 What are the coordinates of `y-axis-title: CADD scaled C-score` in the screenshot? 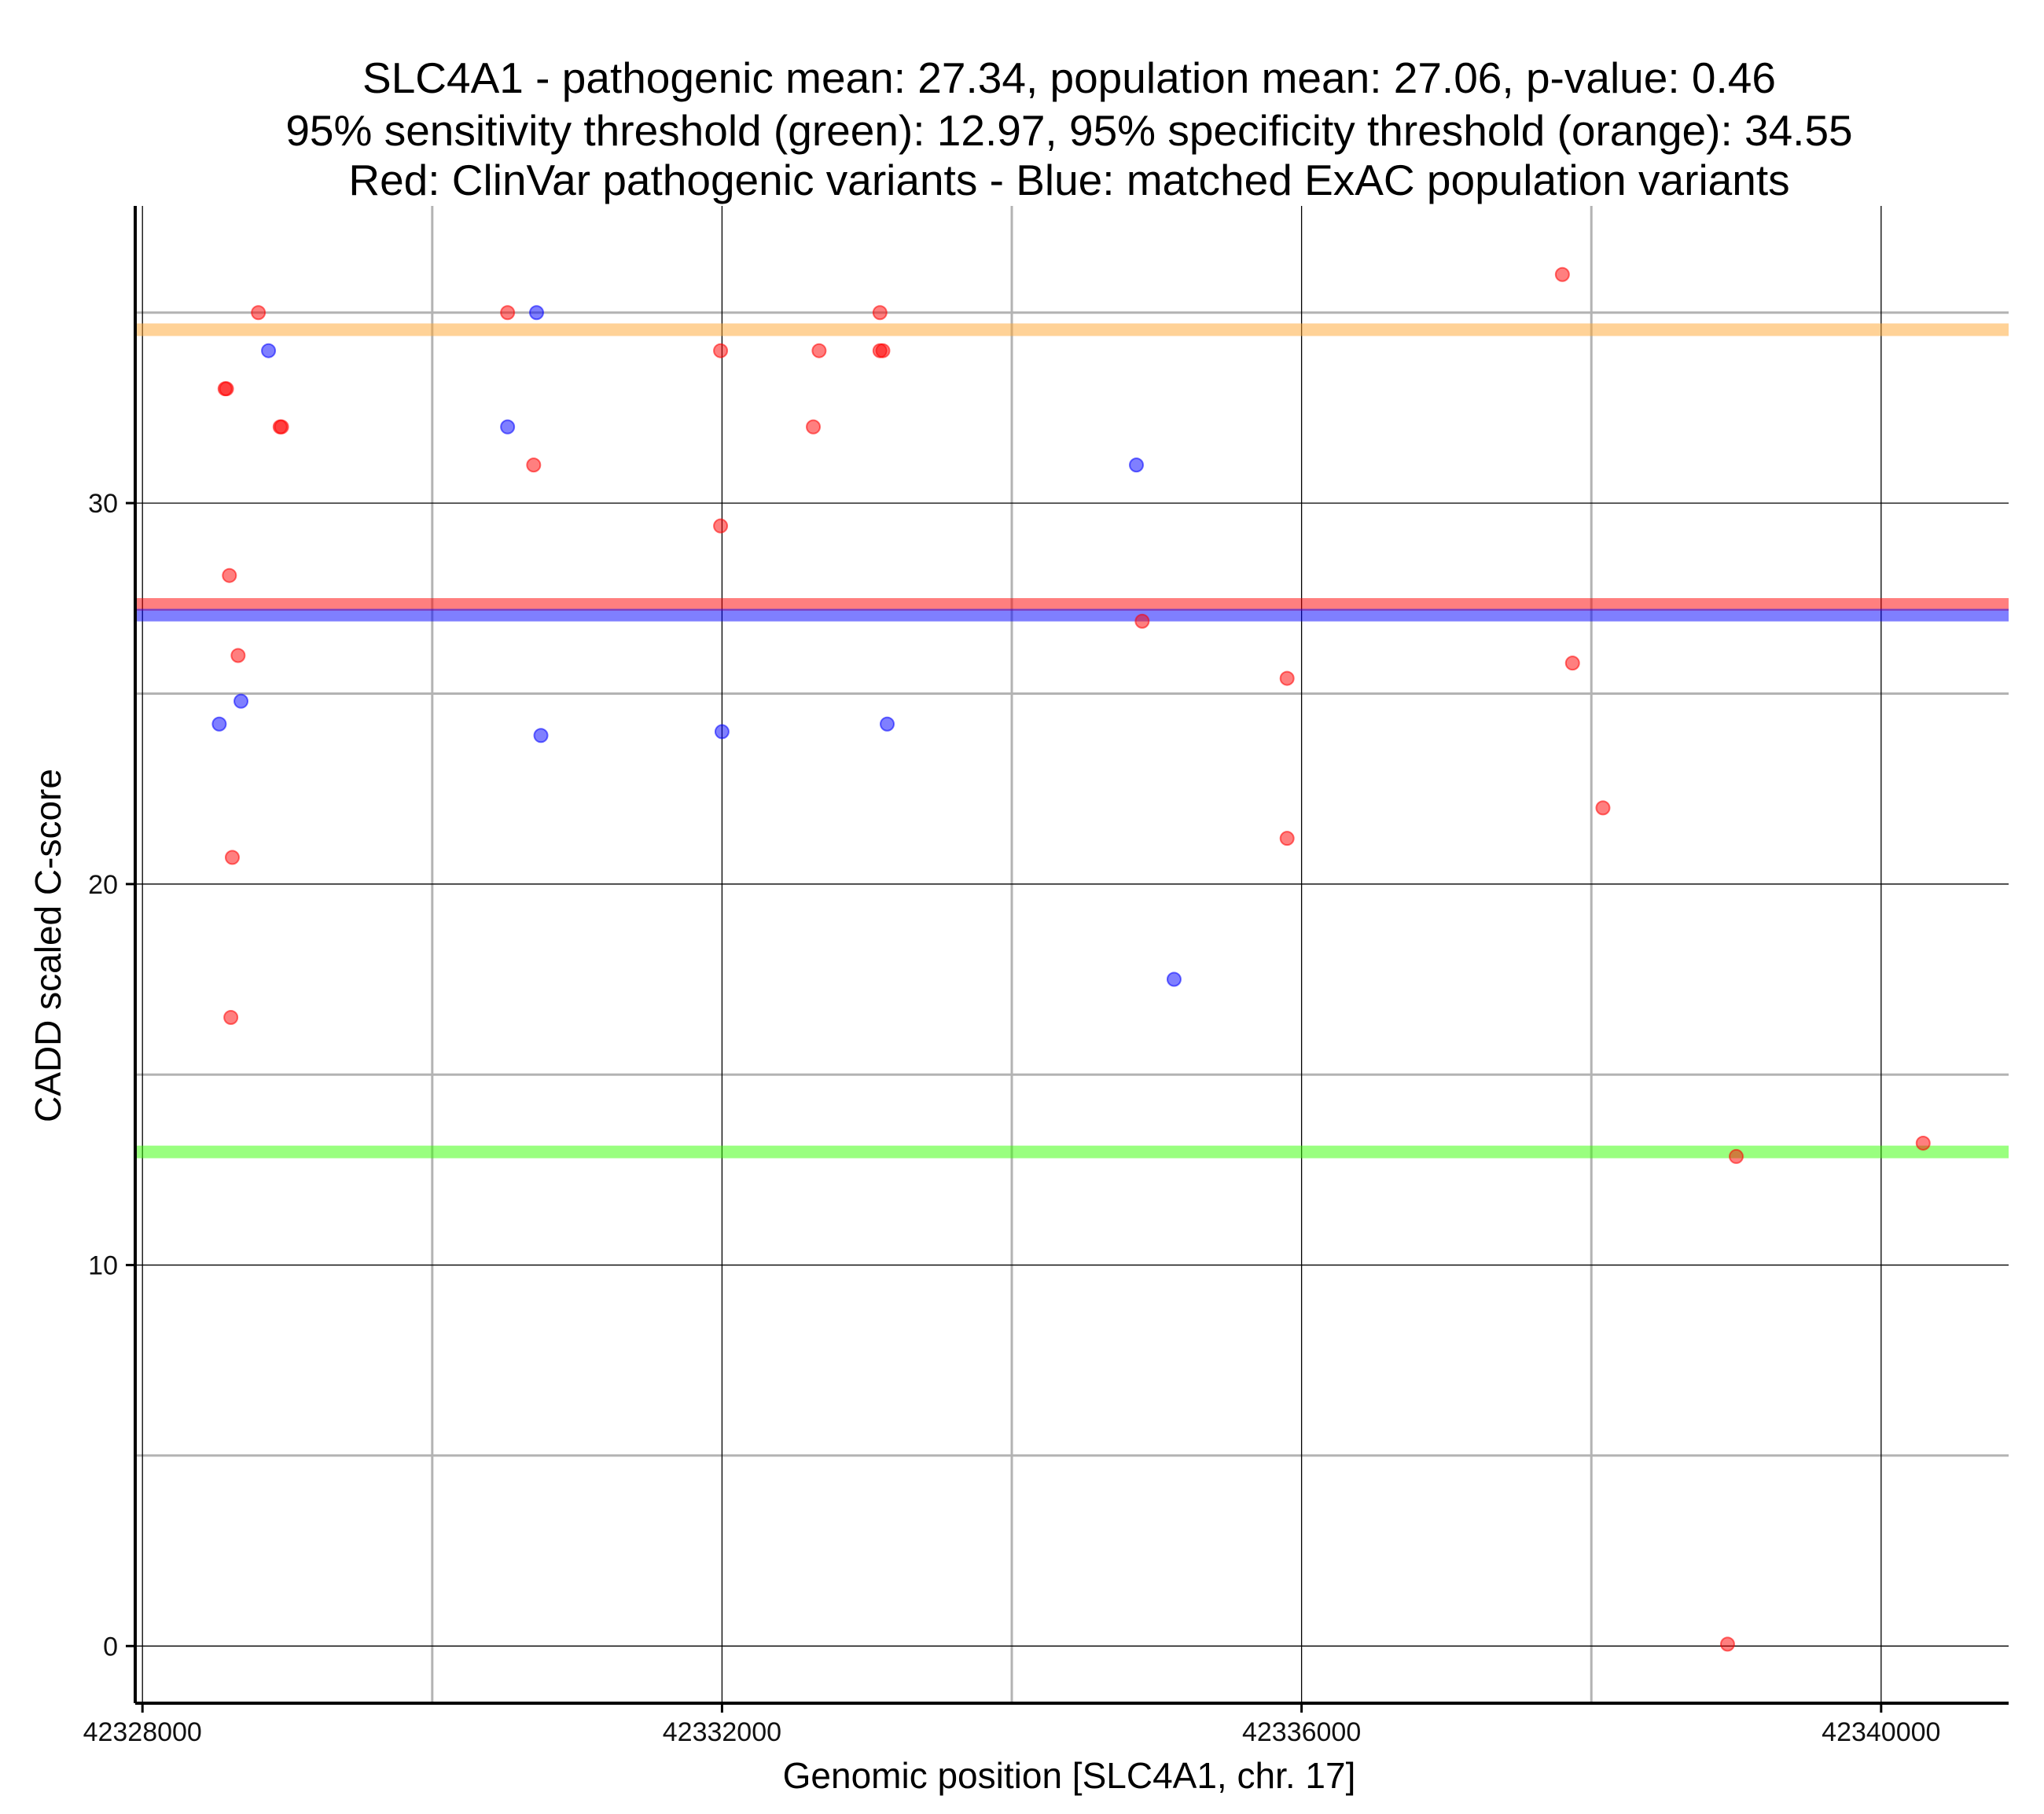 It's located at (48, 945).